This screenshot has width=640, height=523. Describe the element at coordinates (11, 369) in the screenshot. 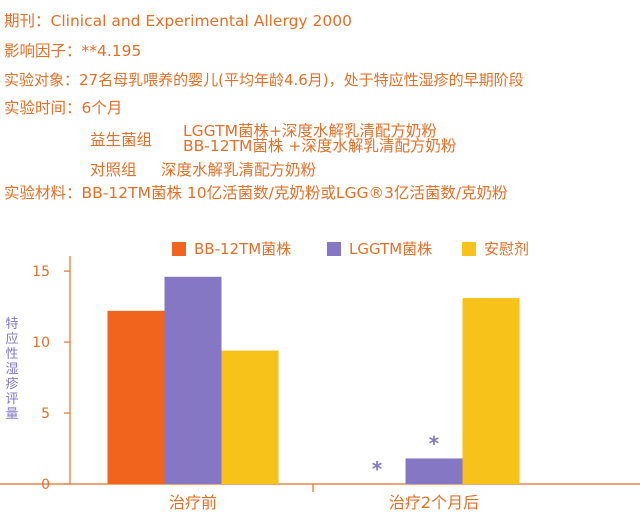

I see `y-axis-label-char: 湿` at that location.